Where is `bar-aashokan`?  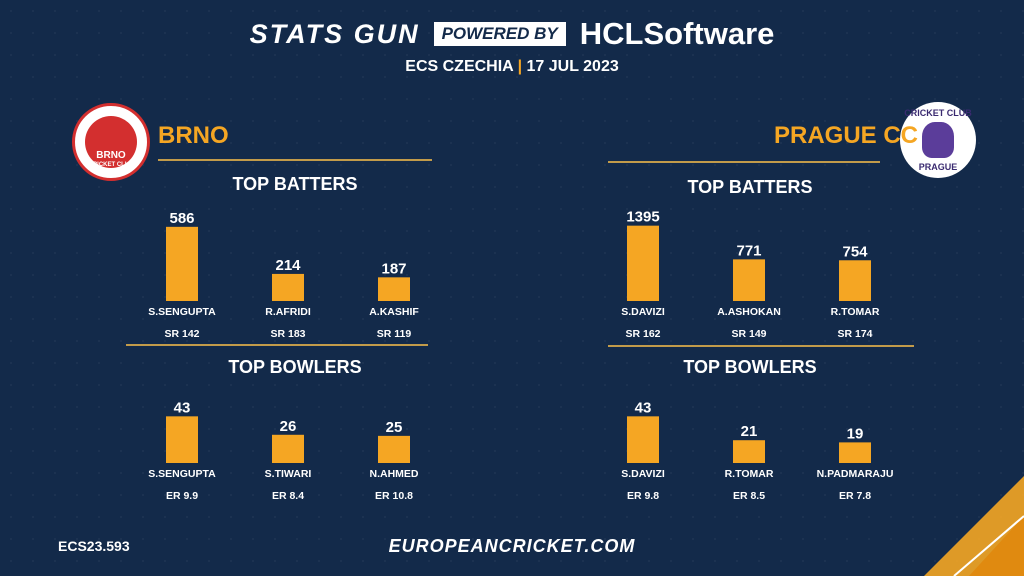 bar-aashokan is located at coordinates (749, 280).